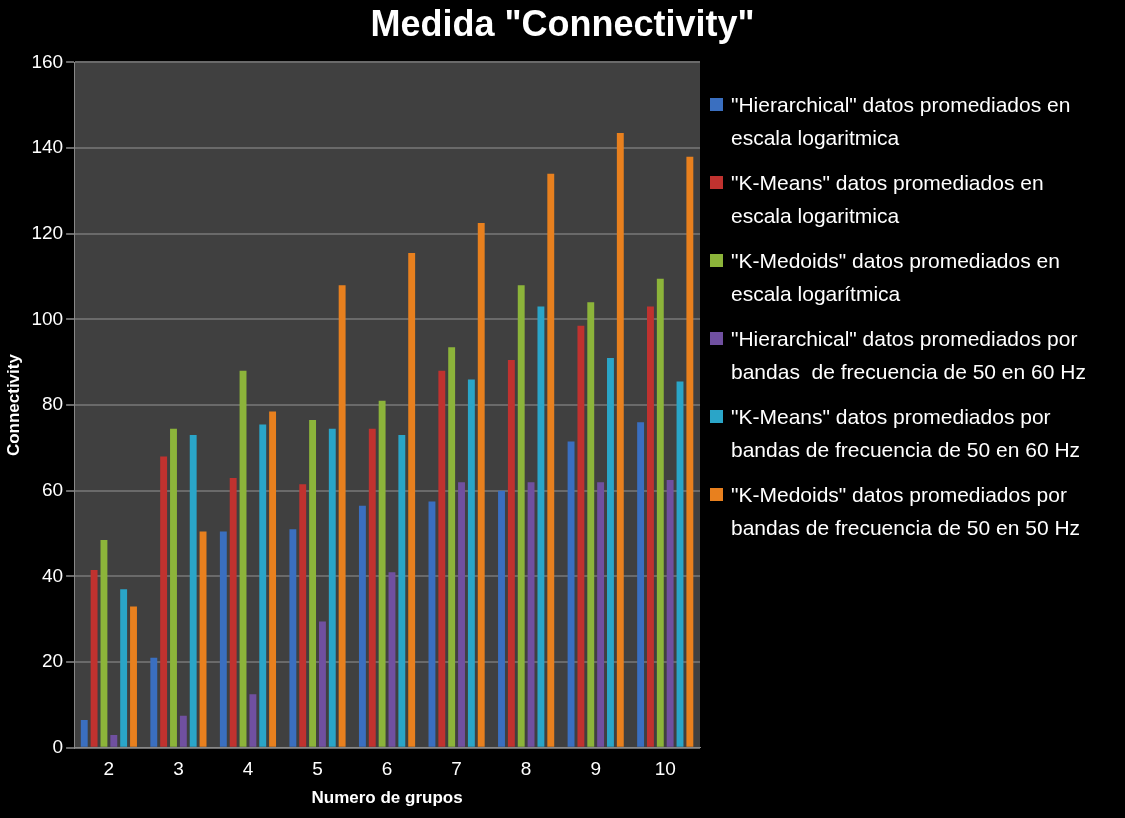 The width and height of the screenshot is (1125, 818). I want to click on y-tick-label: 80, so click(52, 404).